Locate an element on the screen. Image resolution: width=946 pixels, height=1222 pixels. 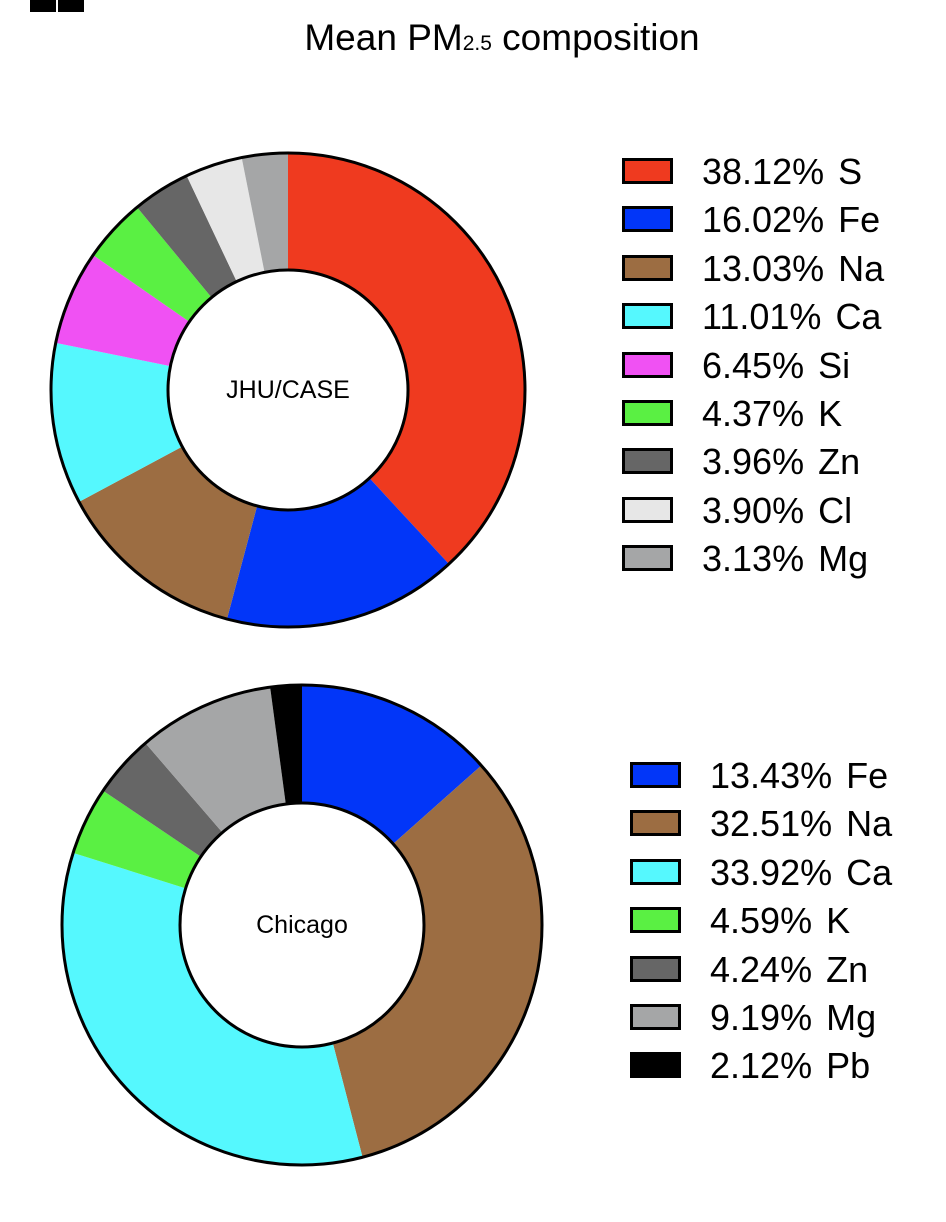
legend-element: Si is located at coordinates (834, 365).